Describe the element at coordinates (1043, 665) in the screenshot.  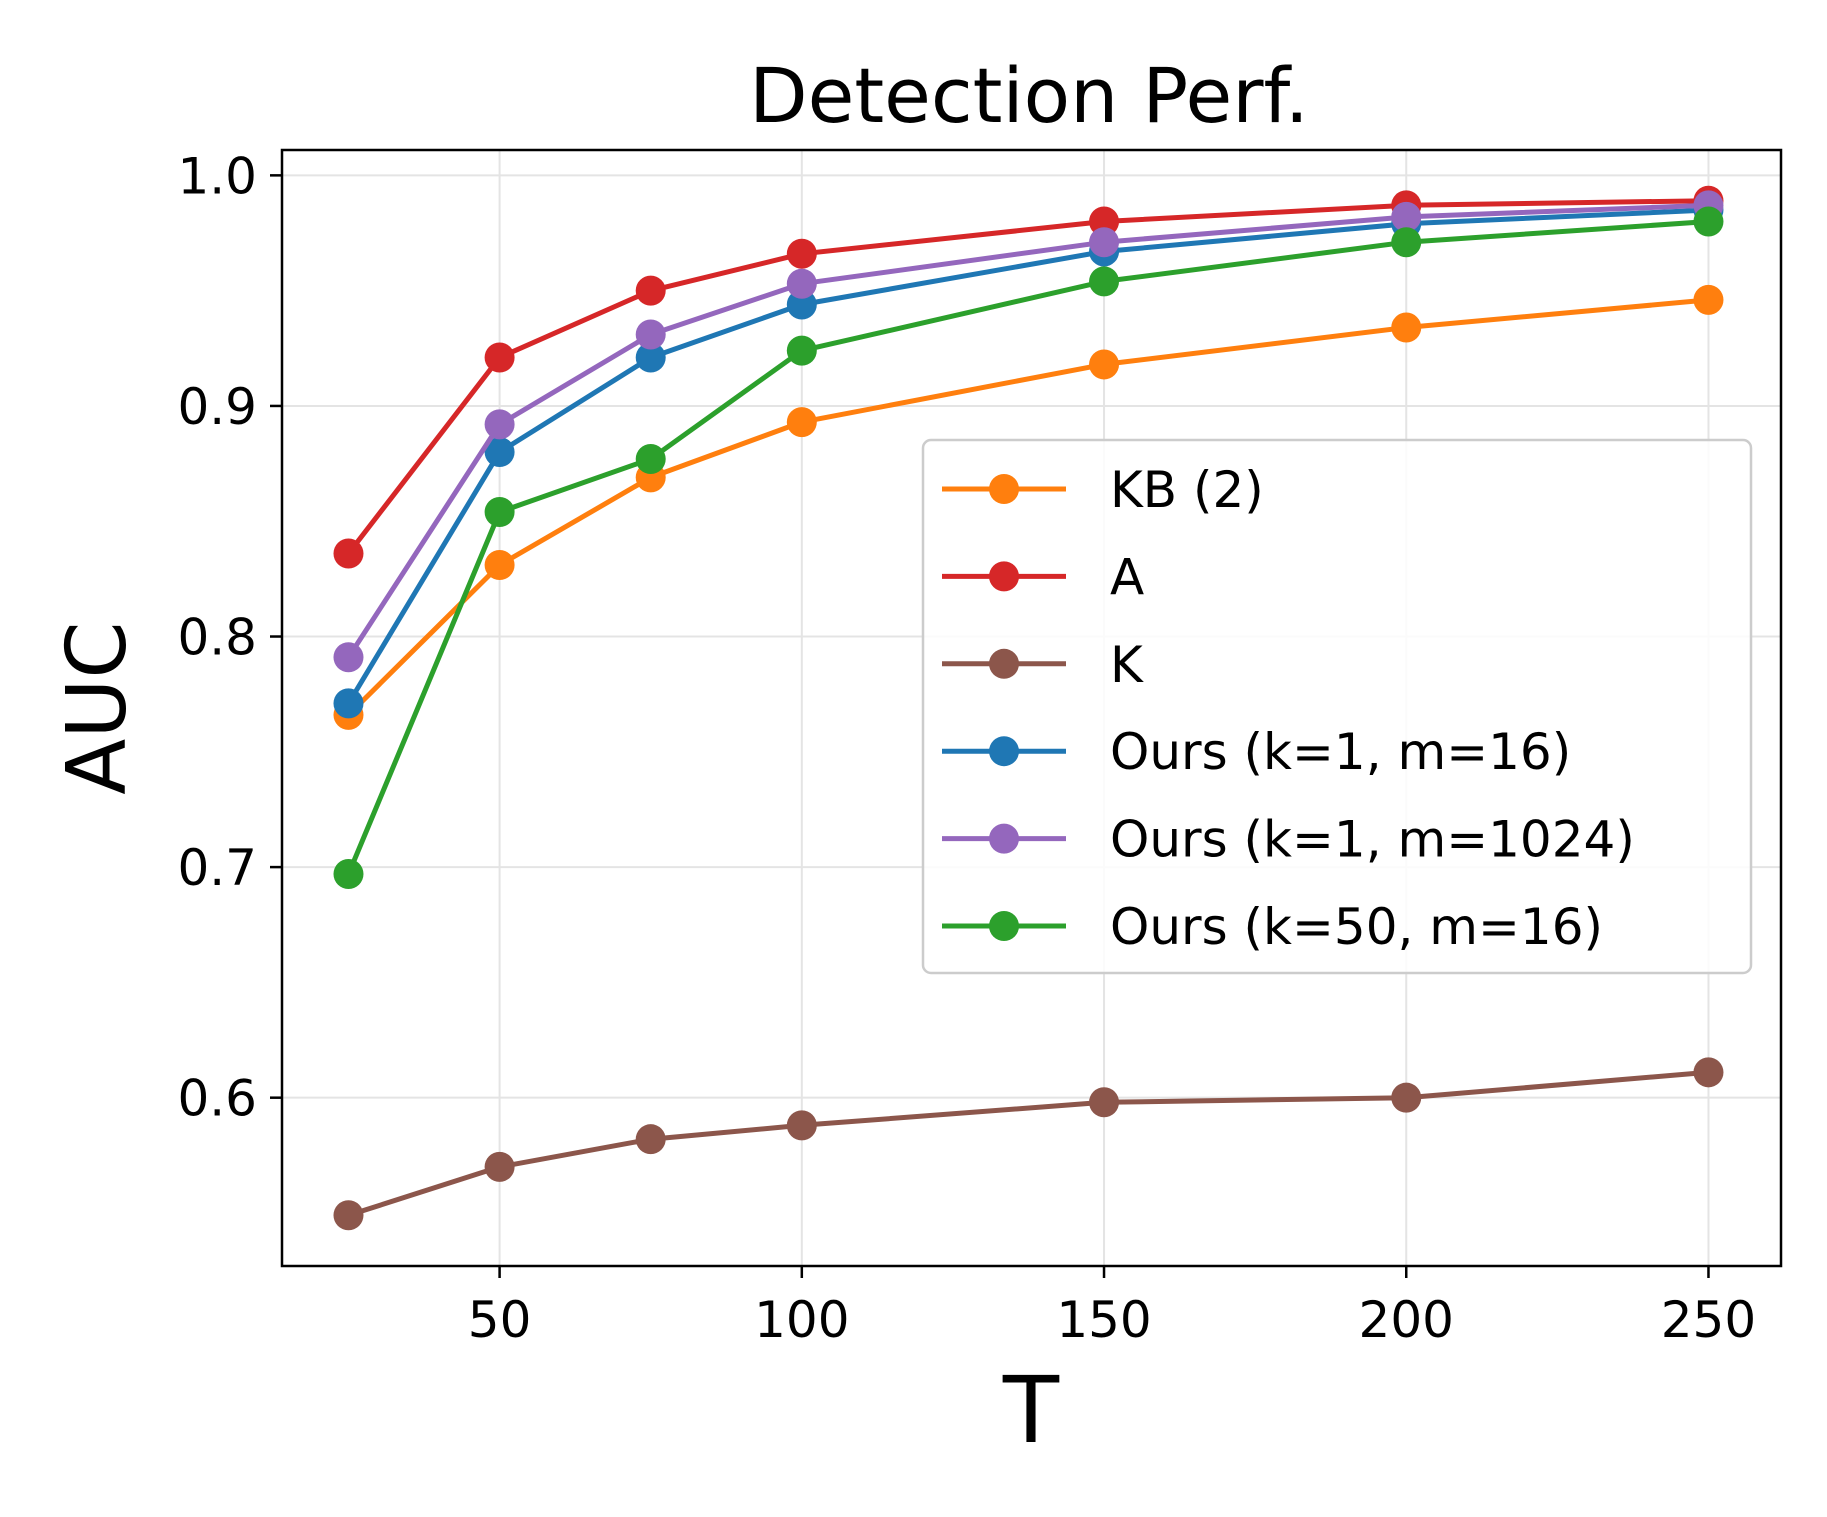
I see `legend-item: K` at that location.